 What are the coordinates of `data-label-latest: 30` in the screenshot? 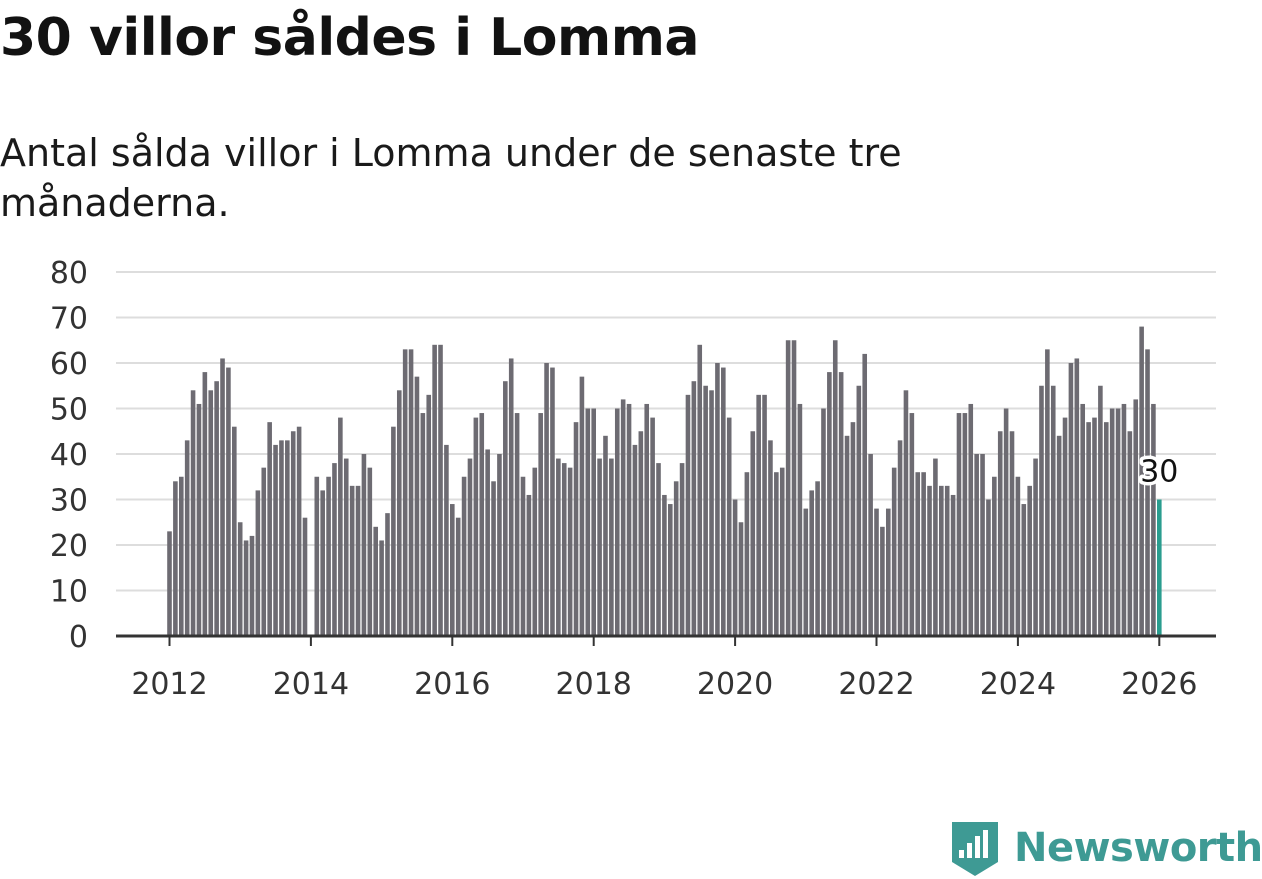 It's located at (1159, 472).